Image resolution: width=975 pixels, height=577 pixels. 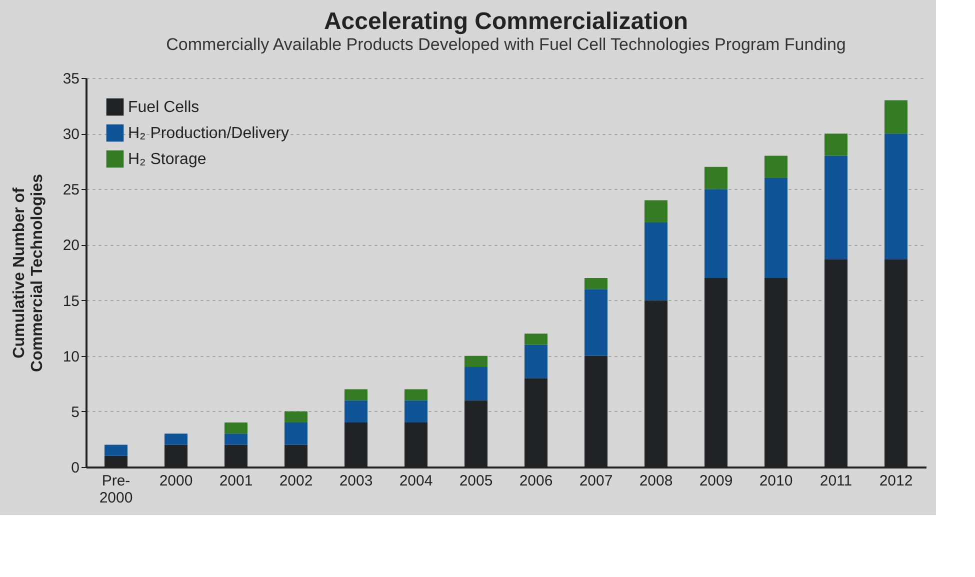 I want to click on y-tick-label: 25, so click(x=71, y=190).